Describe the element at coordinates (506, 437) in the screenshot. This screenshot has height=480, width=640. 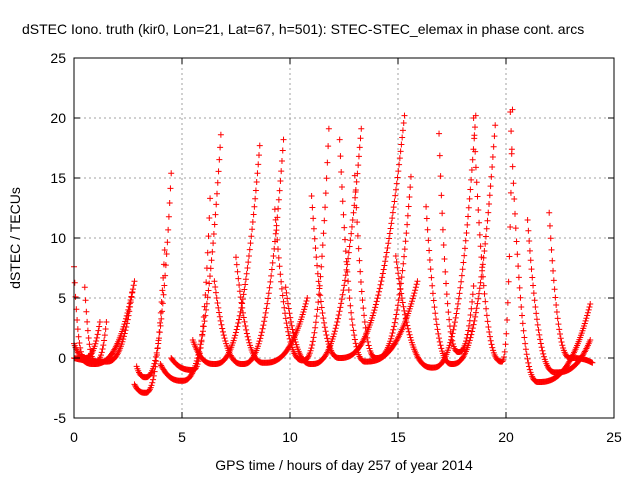
I see `x-tick-label: 20` at that location.